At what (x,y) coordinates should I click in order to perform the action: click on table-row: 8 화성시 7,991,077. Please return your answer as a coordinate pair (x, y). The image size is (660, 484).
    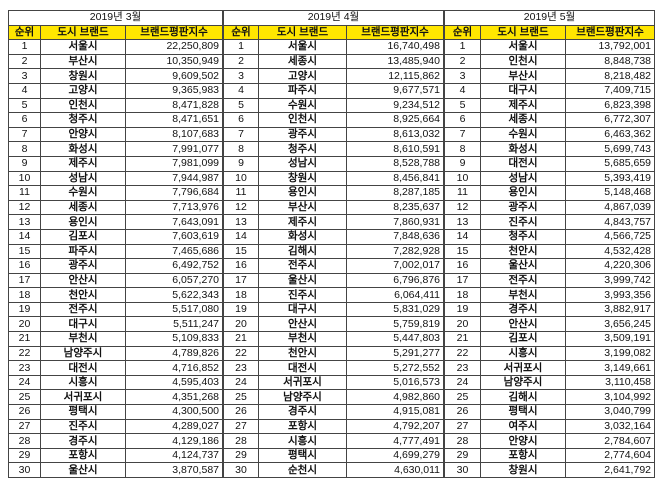
    Looking at the image, I should click on (115, 149).